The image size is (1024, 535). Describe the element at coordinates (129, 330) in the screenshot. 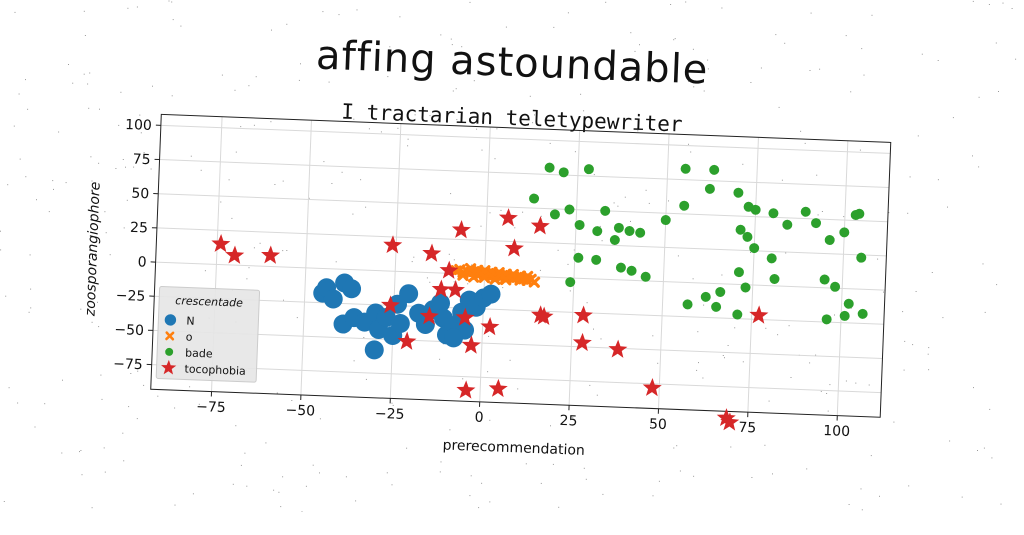

I see `y-tick-label: −50` at that location.